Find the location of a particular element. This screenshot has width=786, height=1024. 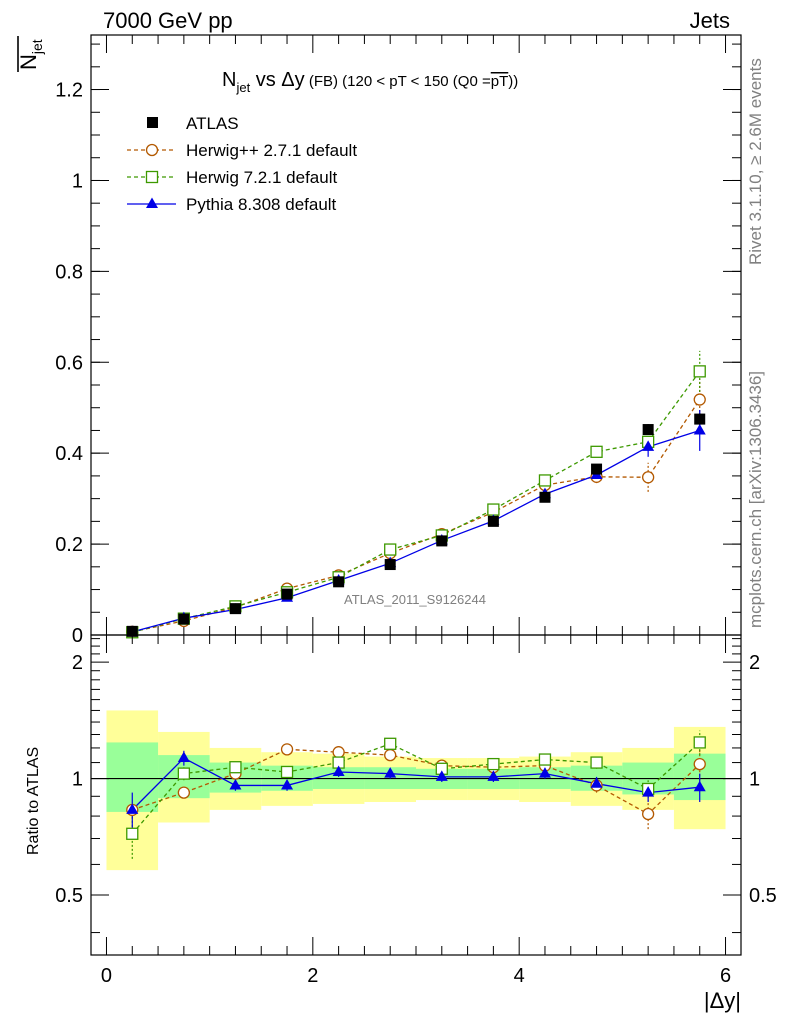

analysis-watermark: ATLAS_2011_S9126244 is located at coordinates (415, 599).